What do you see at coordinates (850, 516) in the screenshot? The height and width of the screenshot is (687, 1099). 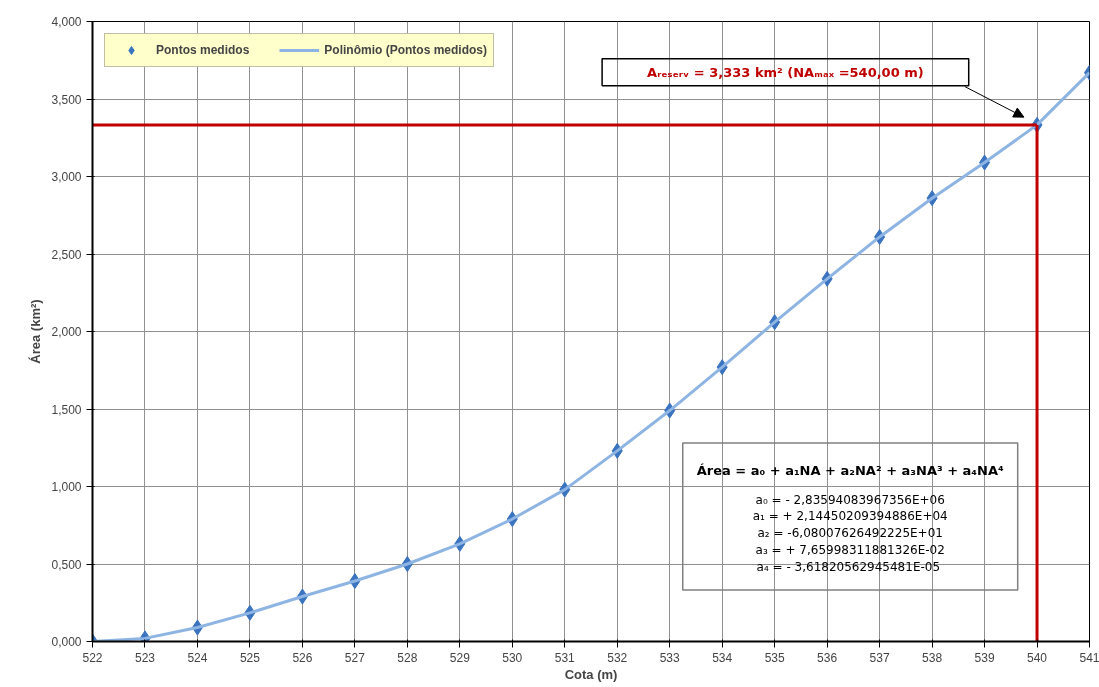 I see `annotation: a₁ = + 2,14450209394886E+04` at bounding box center [850, 516].